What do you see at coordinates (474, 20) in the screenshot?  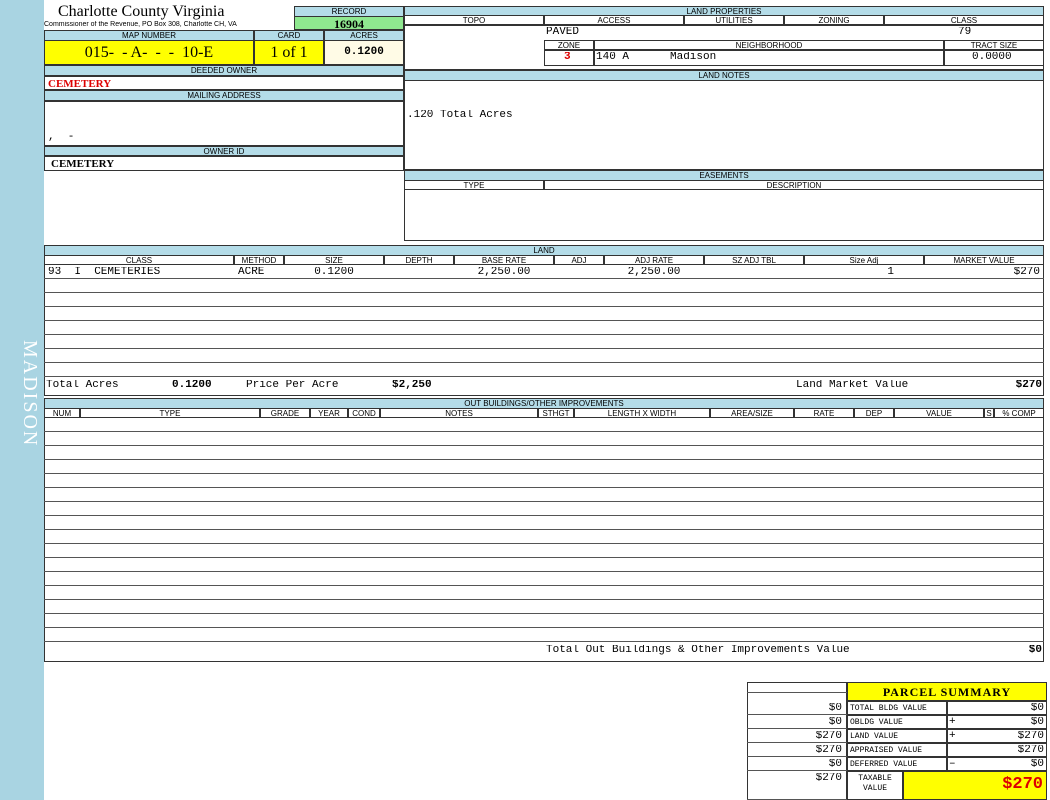 I see `column-header: TOPO` at bounding box center [474, 20].